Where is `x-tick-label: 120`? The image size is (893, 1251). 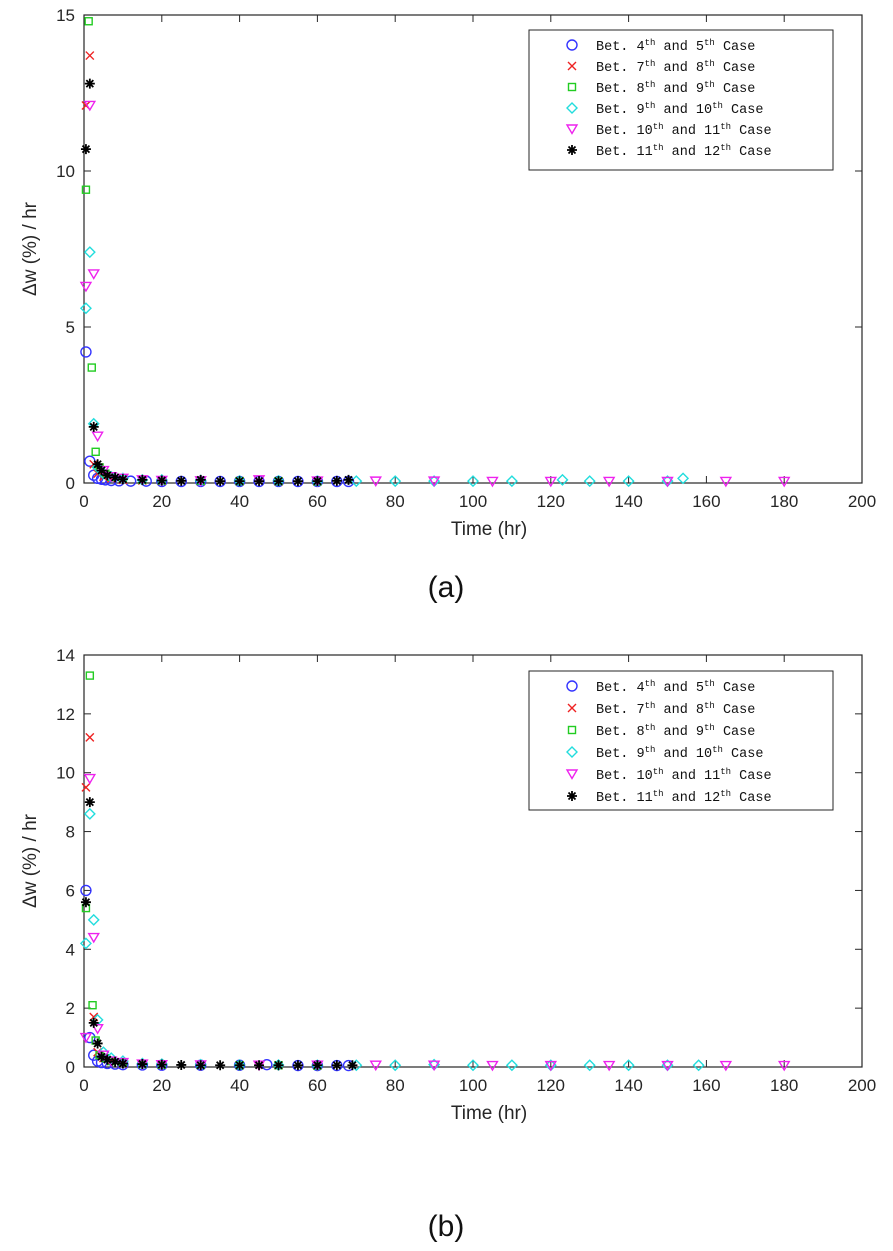 x-tick-label: 120 is located at coordinates (551, 501).